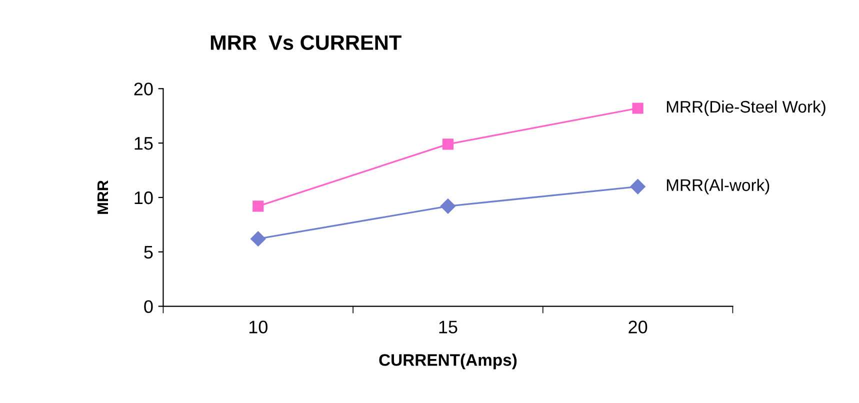 The width and height of the screenshot is (859, 403). I want to click on y-tick-label: 15, so click(143, 143).